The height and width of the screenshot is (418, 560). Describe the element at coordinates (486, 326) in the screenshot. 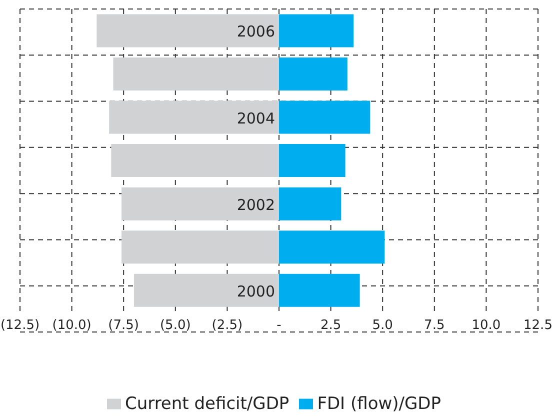

I see `x-tick-label: 10.0` at that location.